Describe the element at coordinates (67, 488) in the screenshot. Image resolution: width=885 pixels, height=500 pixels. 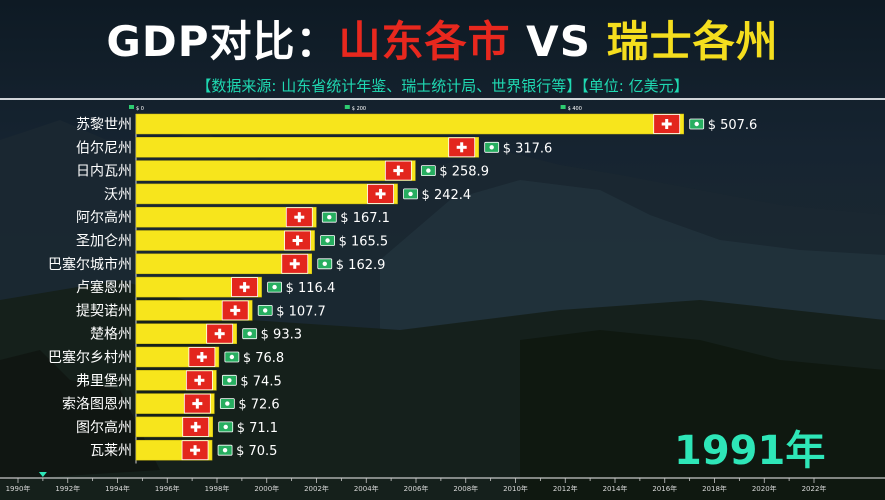
I see `timeline-label: 1992年` at that location.